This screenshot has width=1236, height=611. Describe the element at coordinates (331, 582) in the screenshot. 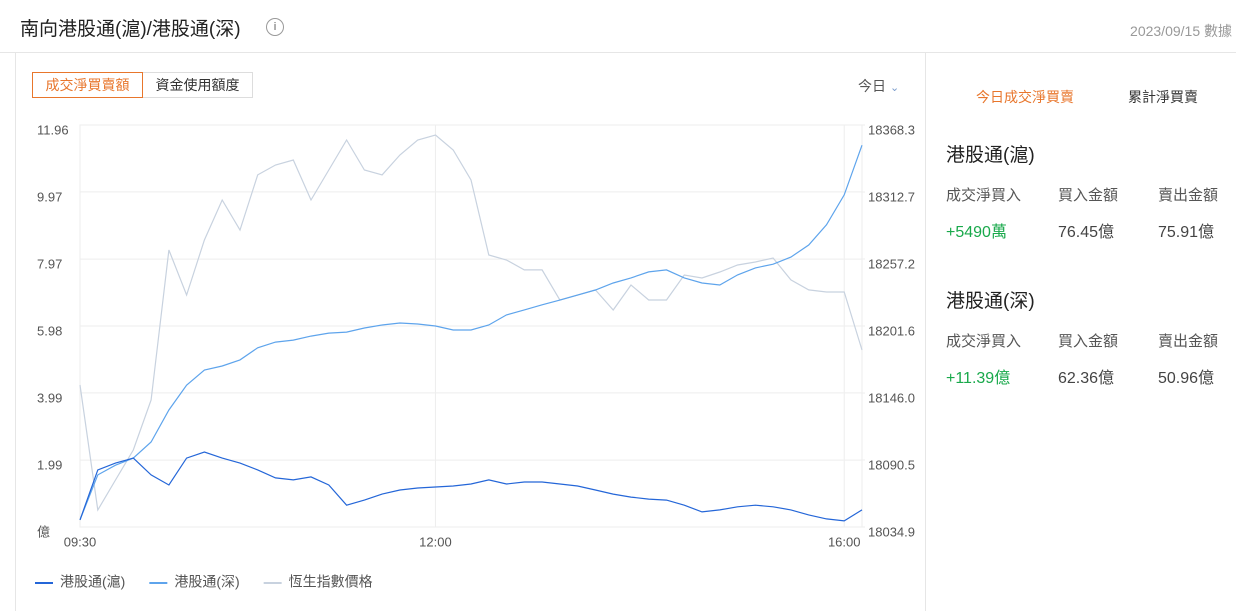

I see `legend-label: 恆生指數價格` at that location.